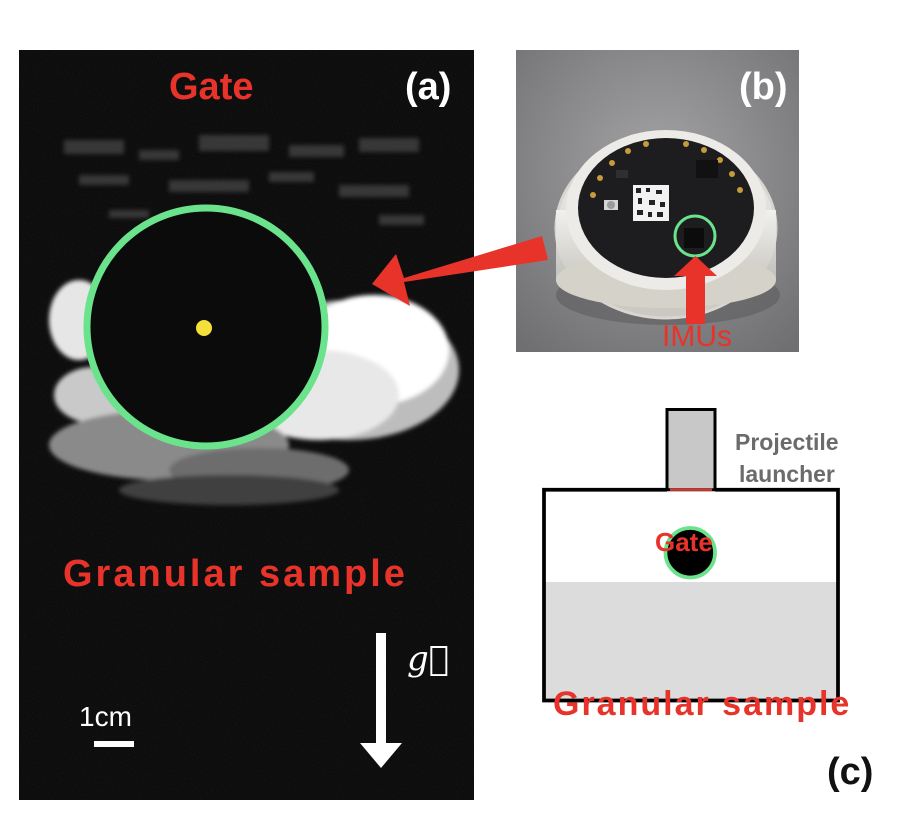 This screenshot has height=834, width=918. What do you see at coordinates (850, 772) in the screenshot?
I see `panel-c-letter: (c)` at bounding box center [850, 772].